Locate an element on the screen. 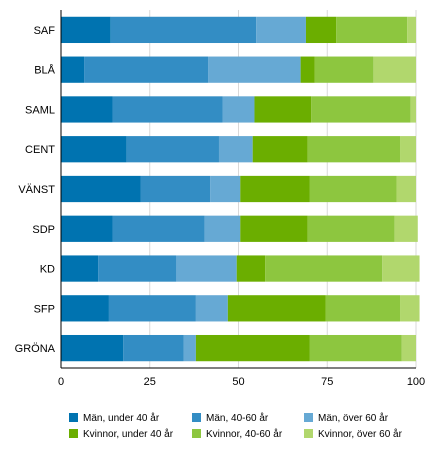 This screenshot has height=454, width=435. legend-label: Män, 40-60 år is located at coordinates (237, 418).